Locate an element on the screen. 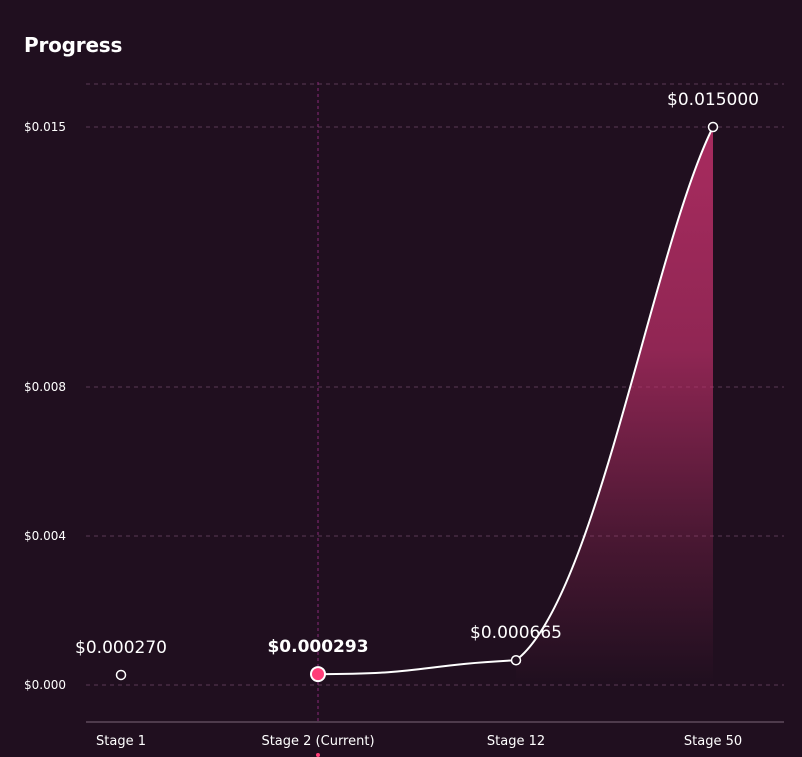 The image size is (802, 757). data-point-current is located at coordinates (318, 674).